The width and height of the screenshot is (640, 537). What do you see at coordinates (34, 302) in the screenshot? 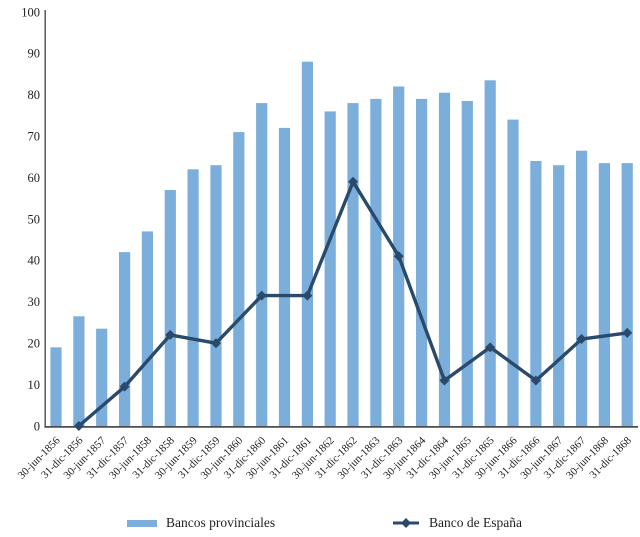
I see `y-tick-label-30: 30` at bounding box center [34, 302].